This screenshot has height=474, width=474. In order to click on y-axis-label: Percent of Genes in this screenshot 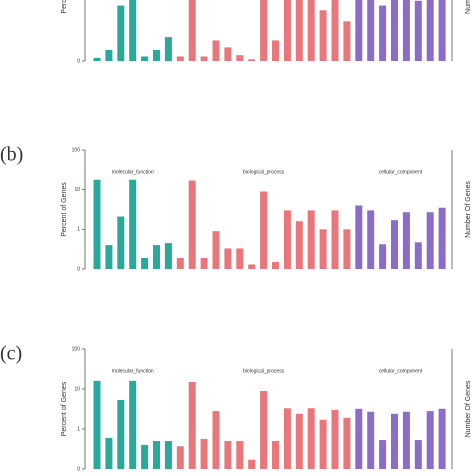, I will do `click(64, 408)`.